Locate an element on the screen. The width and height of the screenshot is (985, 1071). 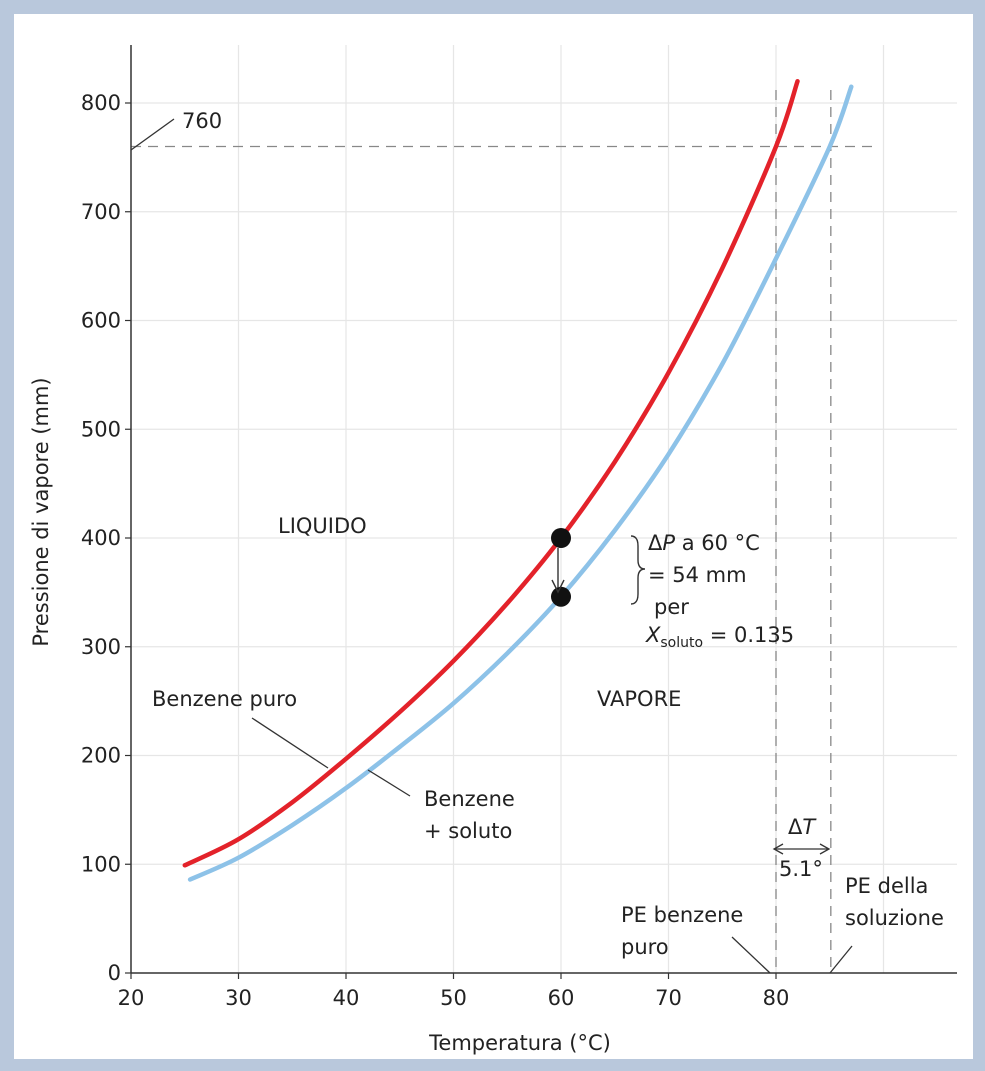
benzene-soluto-label-2: + soluto is located at coordinates (468, 831).